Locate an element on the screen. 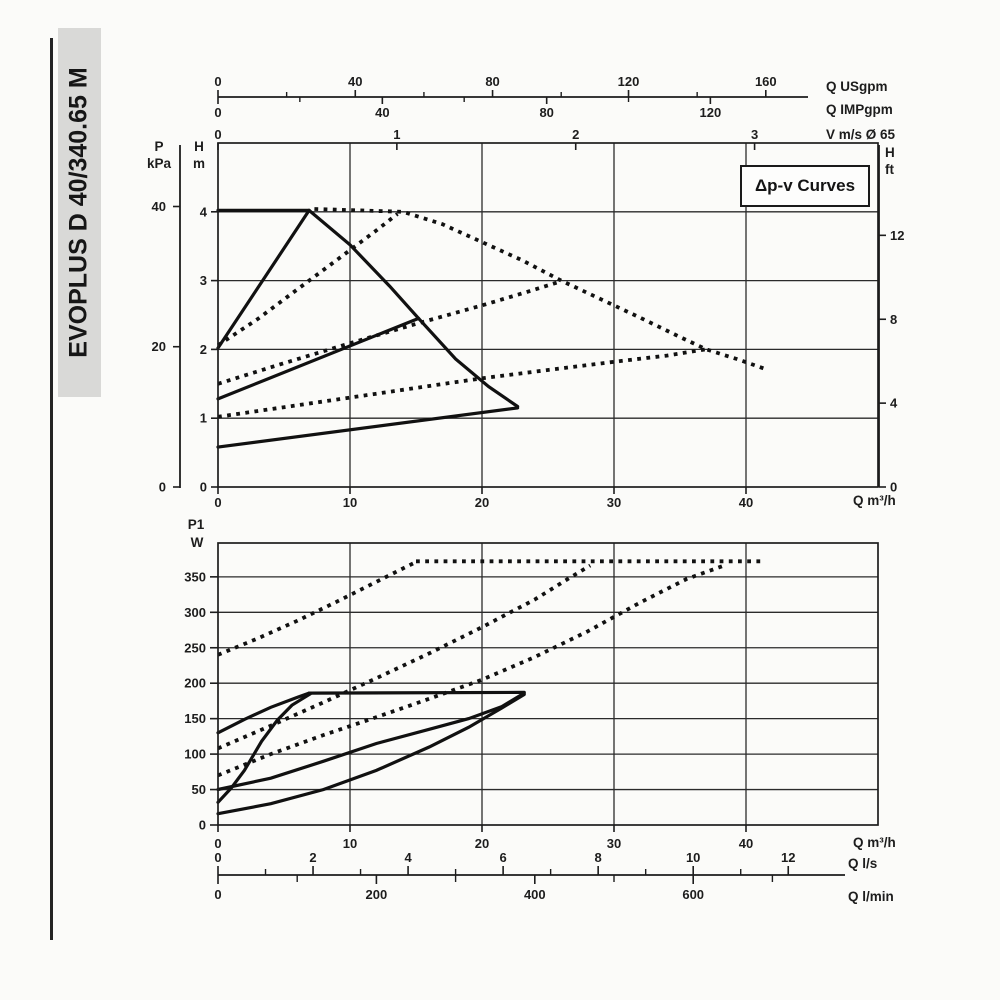 This screenshot has width=1000, height=1000. curve-dpv-4m-rise-dotted is located at coordinates (307, 279).